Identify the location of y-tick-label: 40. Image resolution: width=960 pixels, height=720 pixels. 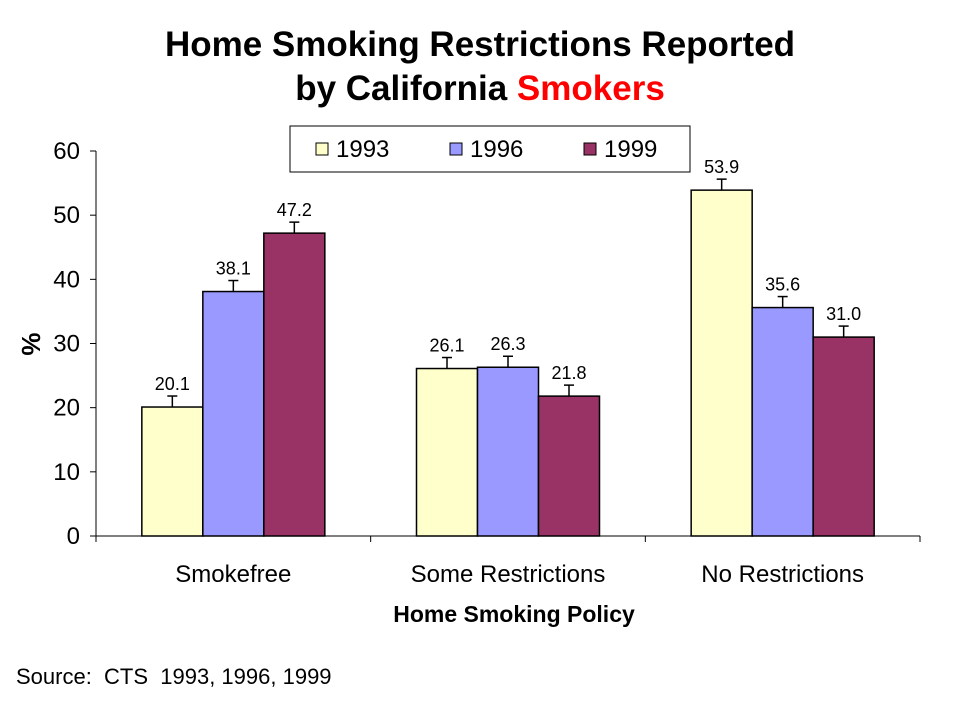
(66, 279).